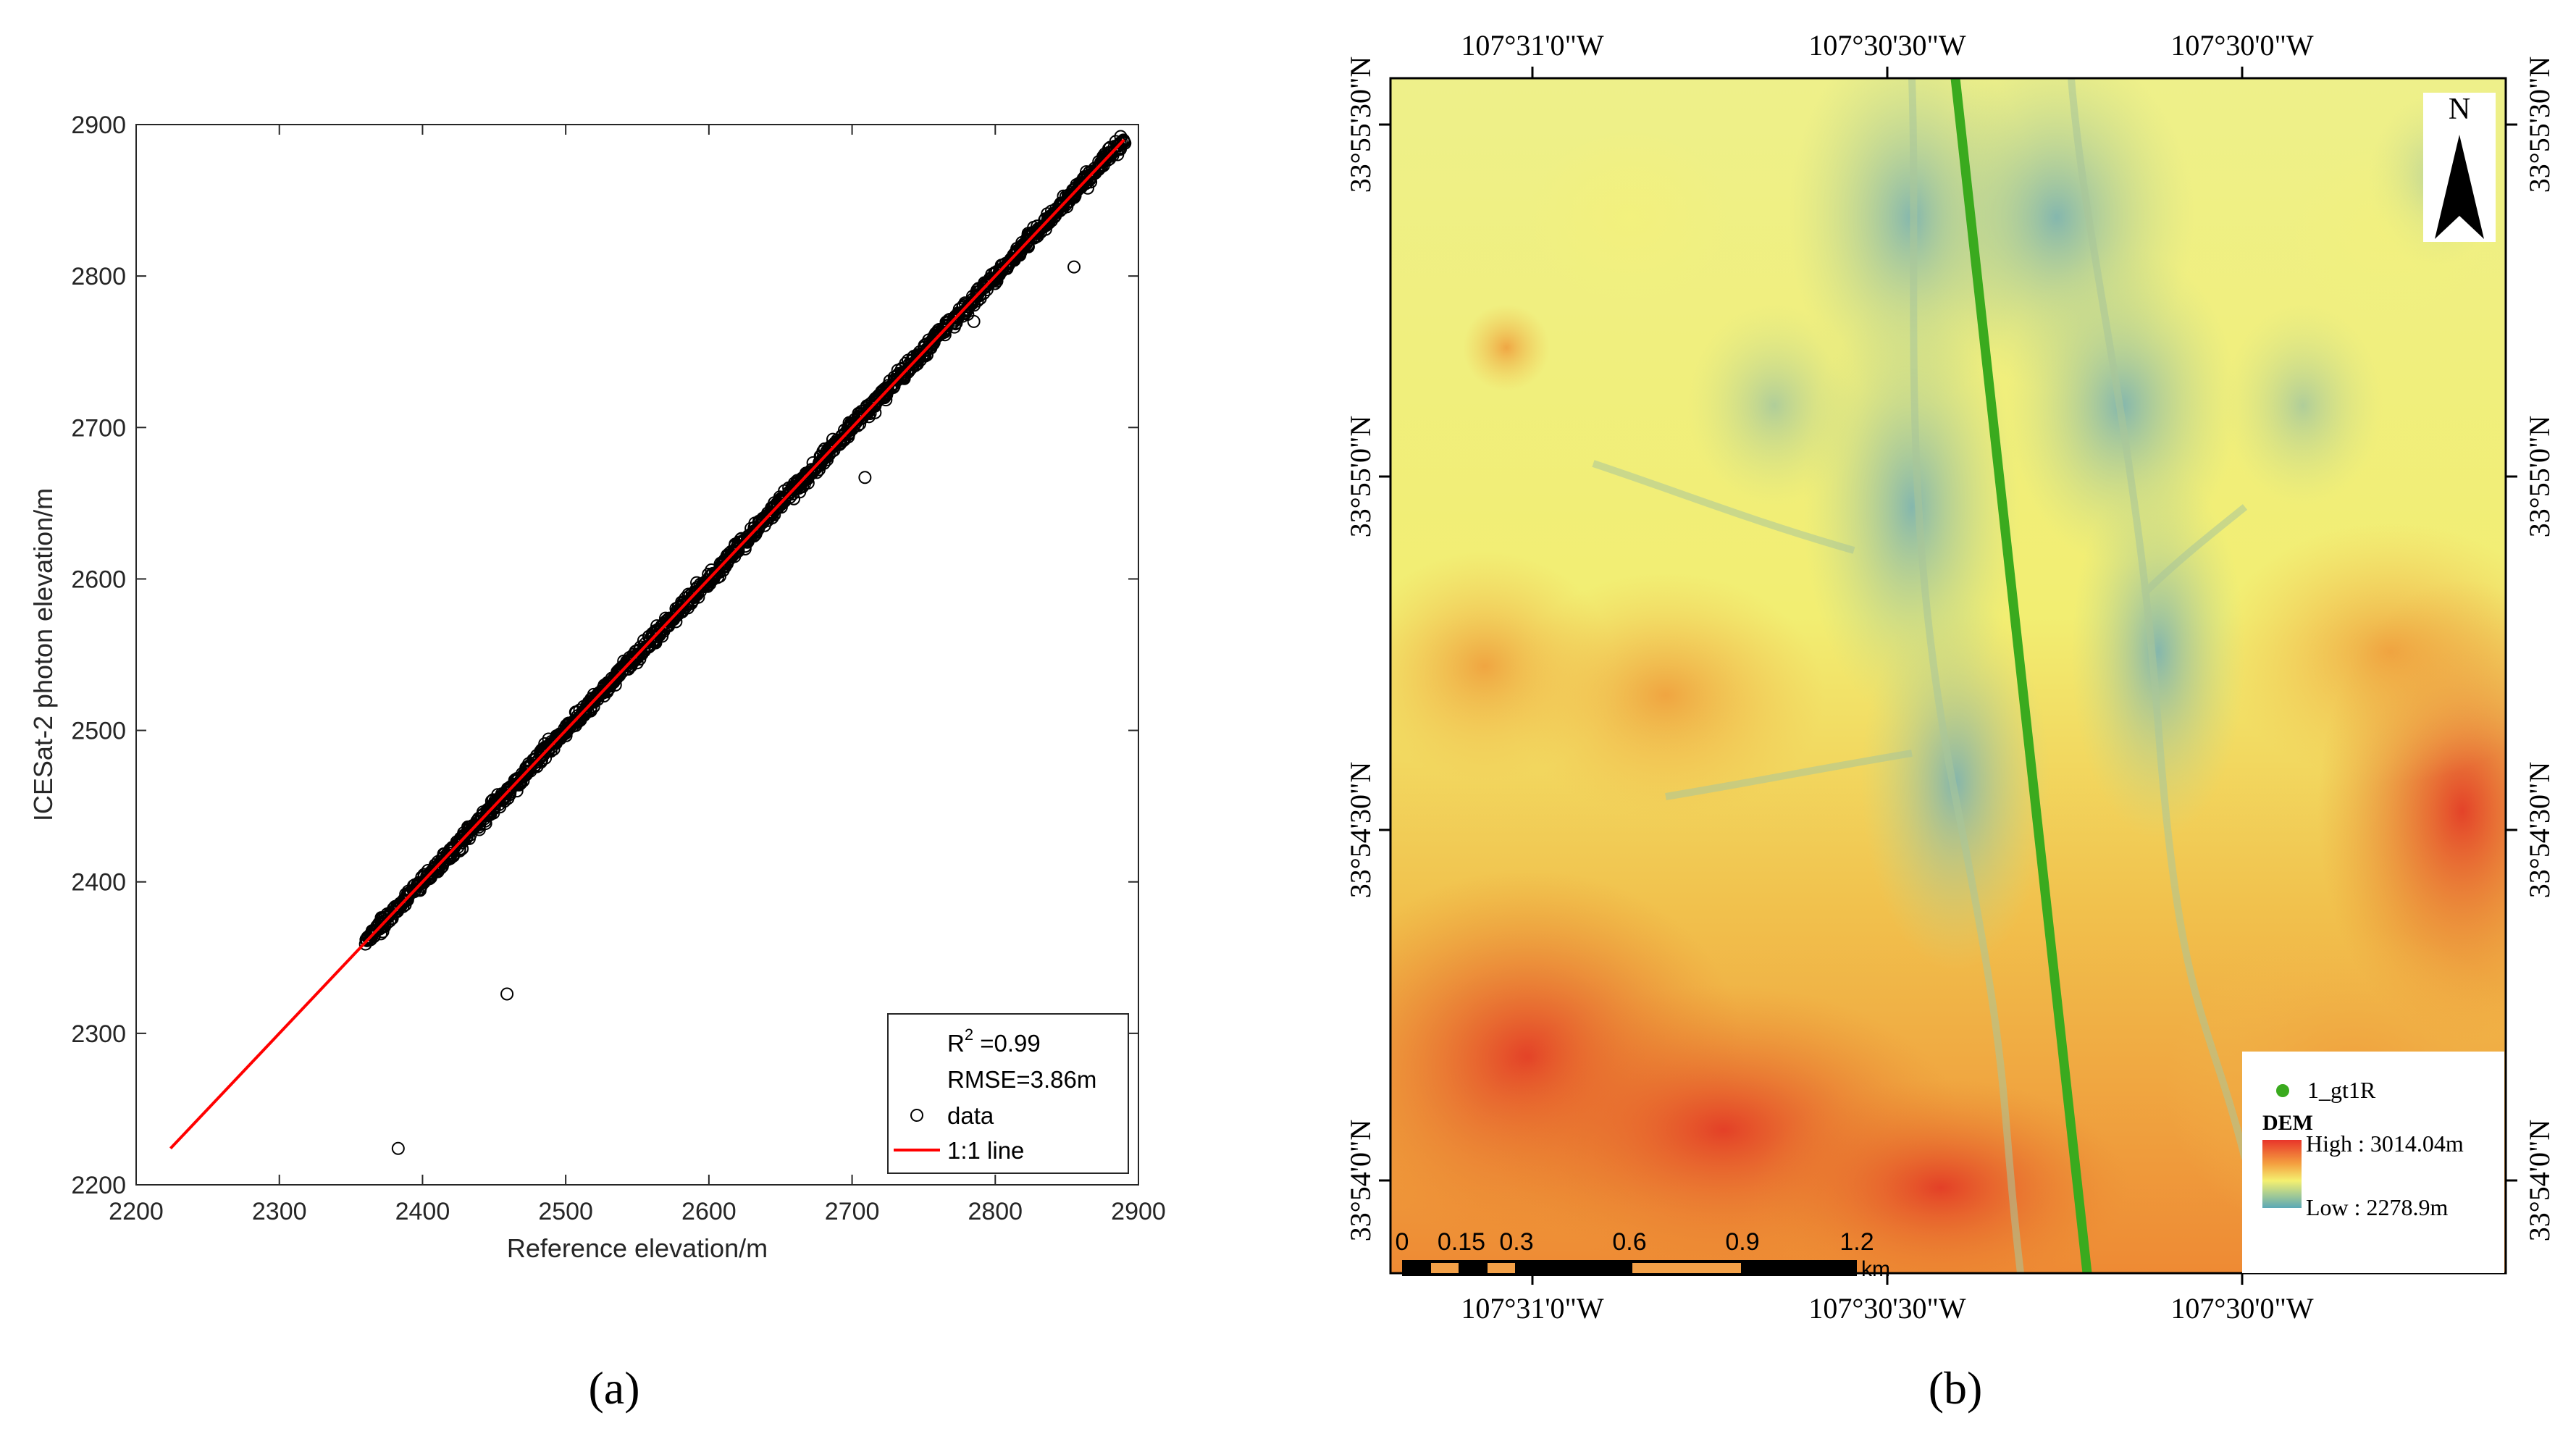 The height and width of the screenshot is (1439, 2576). Describe the element at coordinates (2459, 168) in the screenshot. I see `north-arrow-icon: N` at that location.